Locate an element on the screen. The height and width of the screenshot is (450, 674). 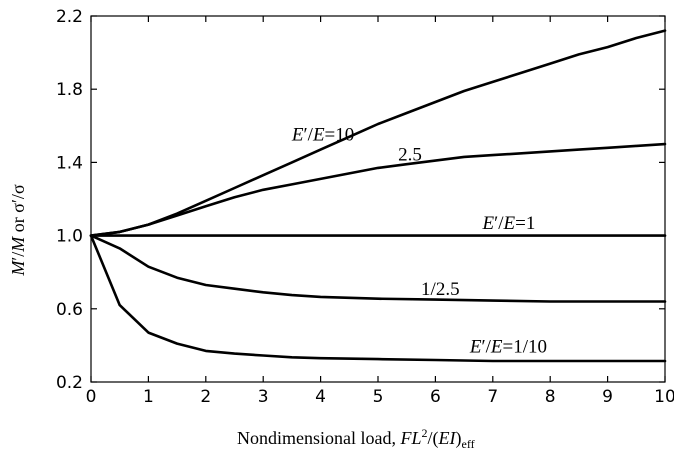
y-tick-label: 1.4 is located at coordinates (69, 163).